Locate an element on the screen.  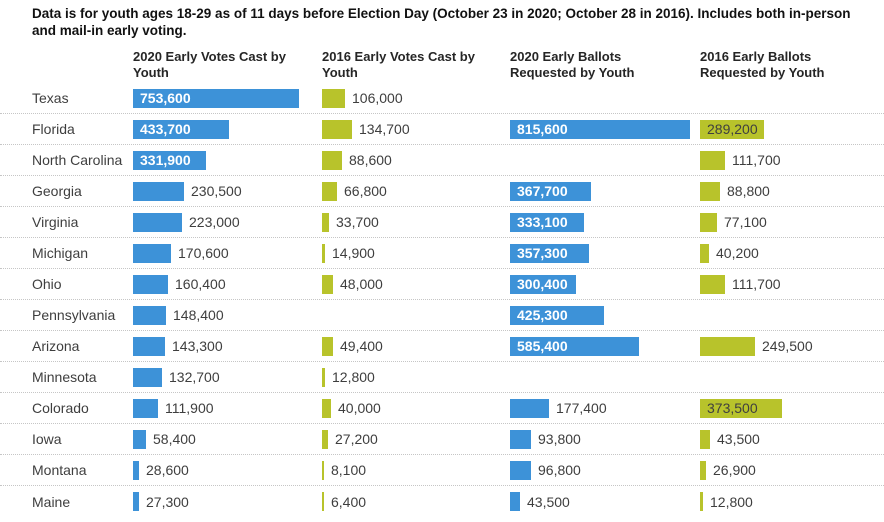
value-cell: 111,700 is located at coordinates (792, 160).